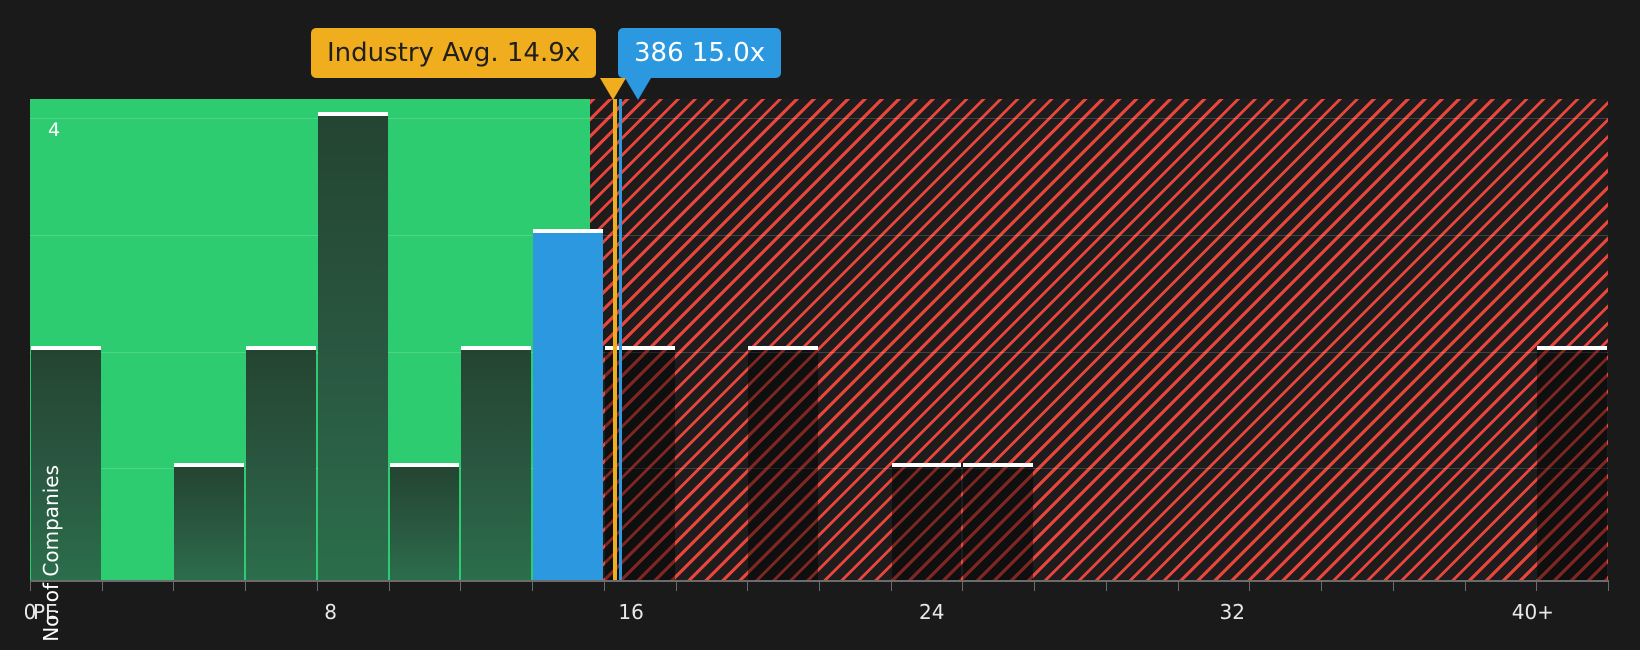 This screenshot has height=650, width=1640. What do you see at coordinates (1532, 612) in the screenshot?
I see `x-axis-label-40plus: 40+` at bounding box center [1532, 612].